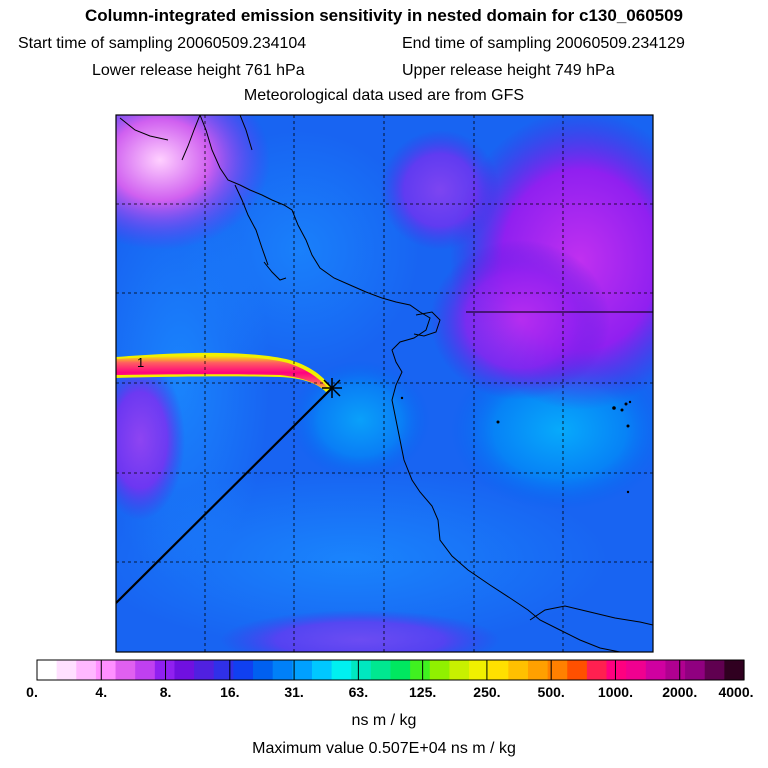  I want to click on colorbar-tick-label: 0., so click(32, 692).